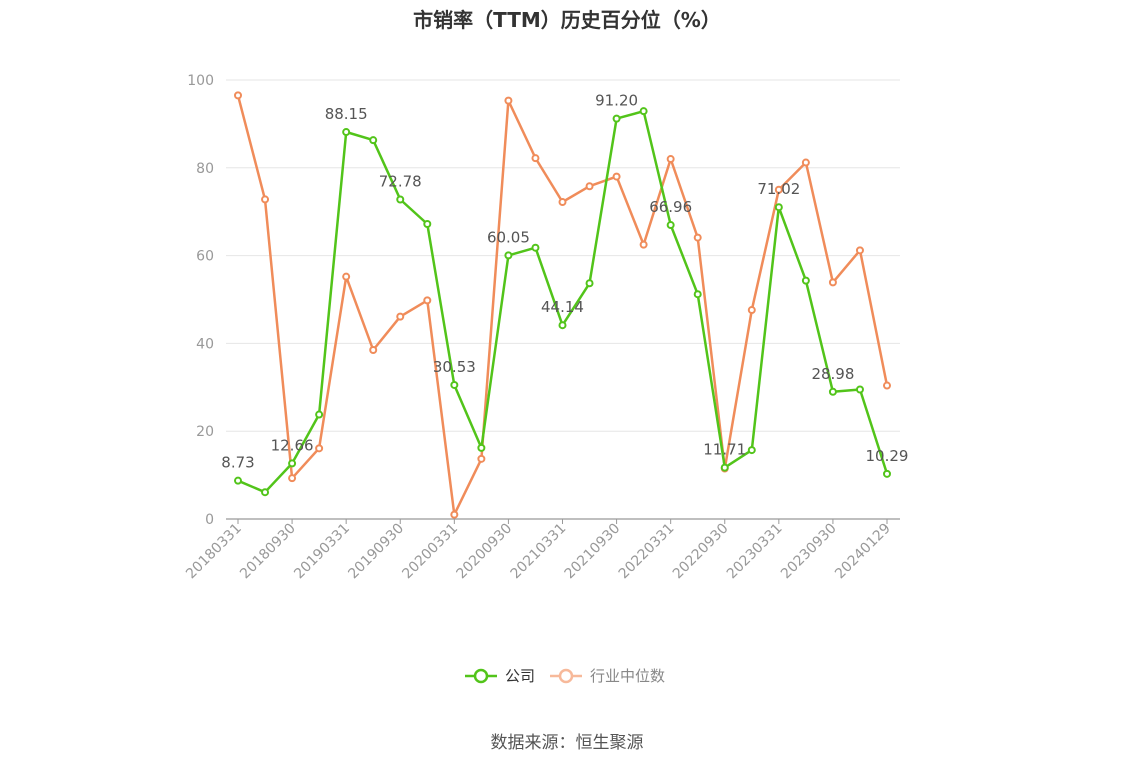  I want to click on data-label: 60.05, so click(508, 237).